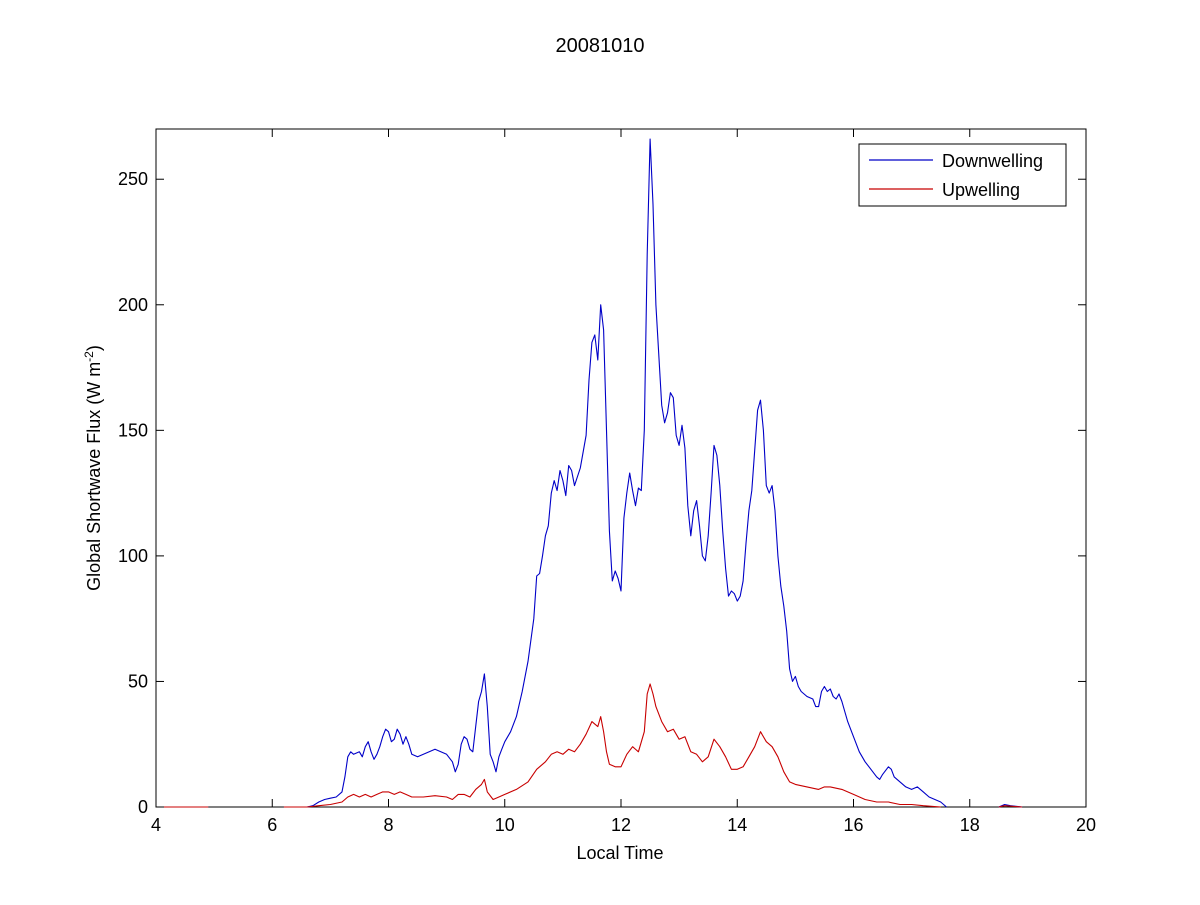 This screenshot has width=1200, height=905. I want to click on y-tick-label: 200, so click(133, 305).